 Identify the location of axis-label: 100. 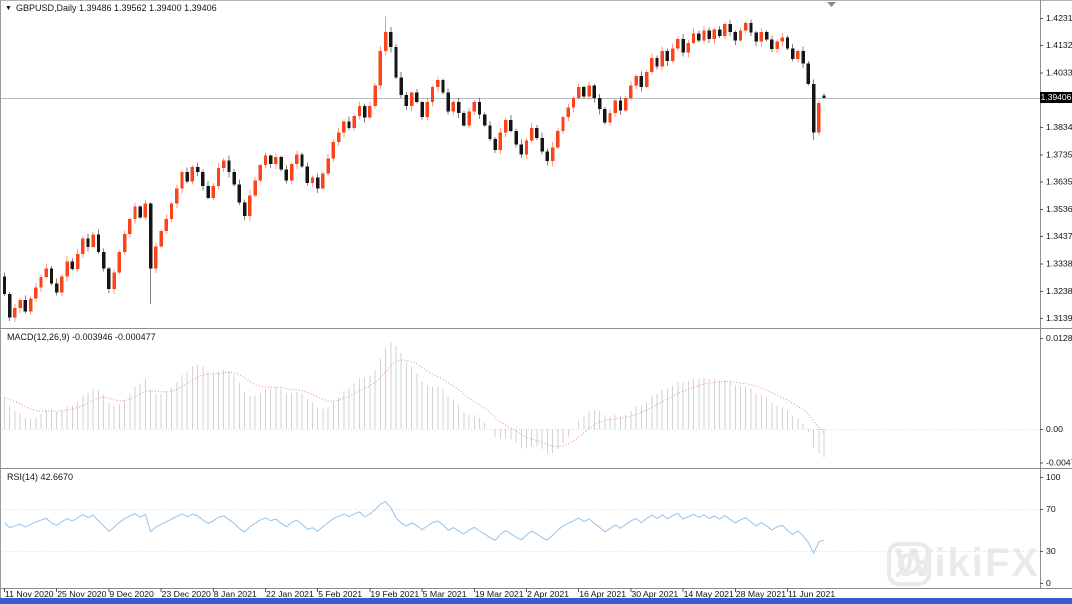
(1053, 477).